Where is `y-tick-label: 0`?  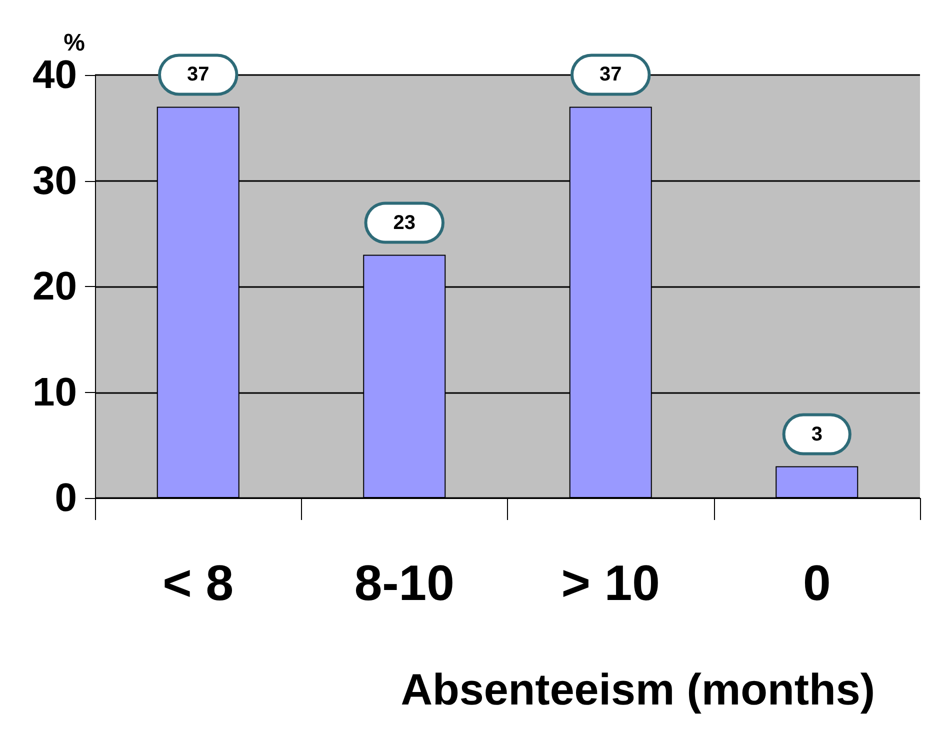 y-tick-label: 0 is located at coordinates (65, 498).